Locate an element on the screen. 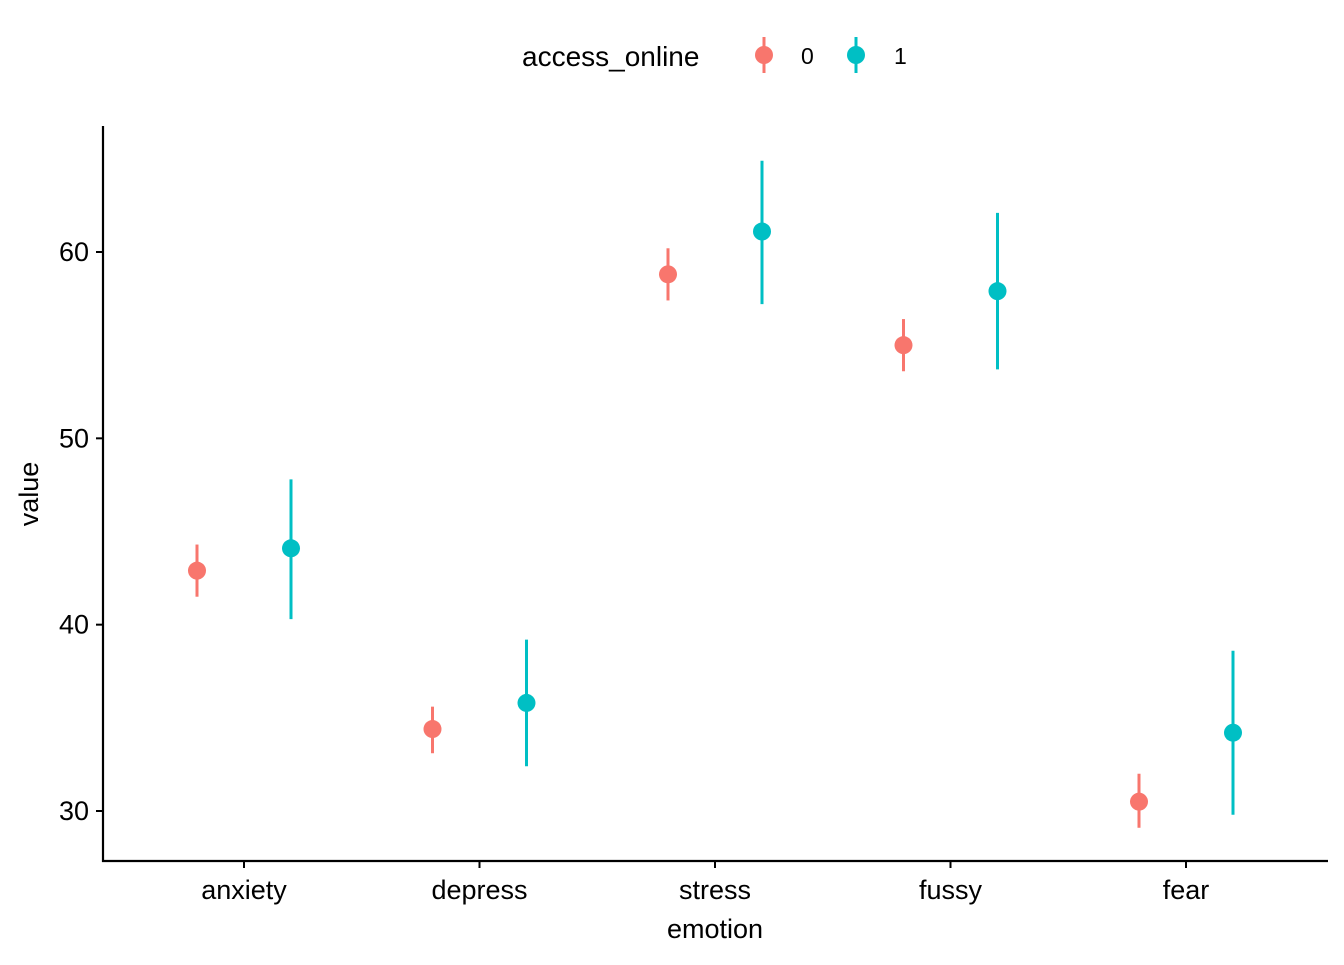 Image resolution: width=1344 pixels, height=965 pixels. point-range-0-depress is located at coordinates (432, 730).